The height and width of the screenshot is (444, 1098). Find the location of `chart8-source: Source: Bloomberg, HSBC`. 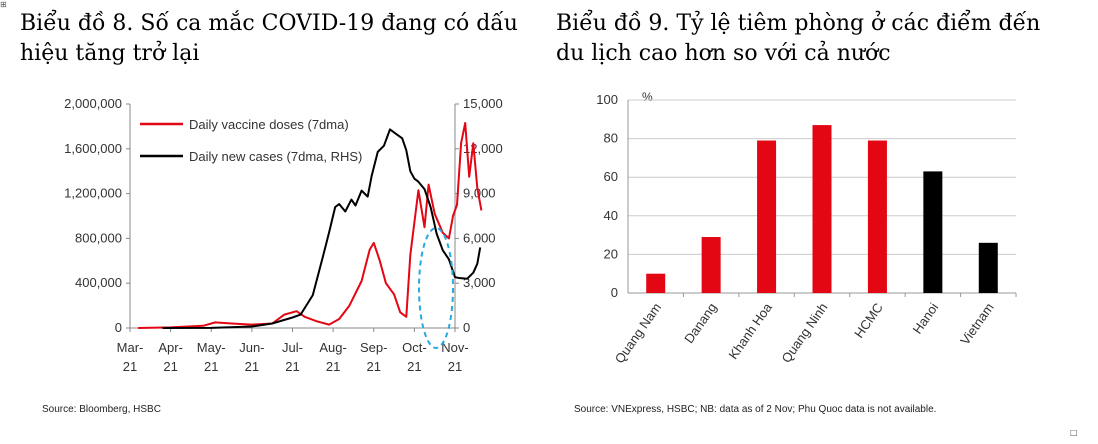

chart8-source: Source: Bloomberg, HSBC is located at coordinates (101, 409).